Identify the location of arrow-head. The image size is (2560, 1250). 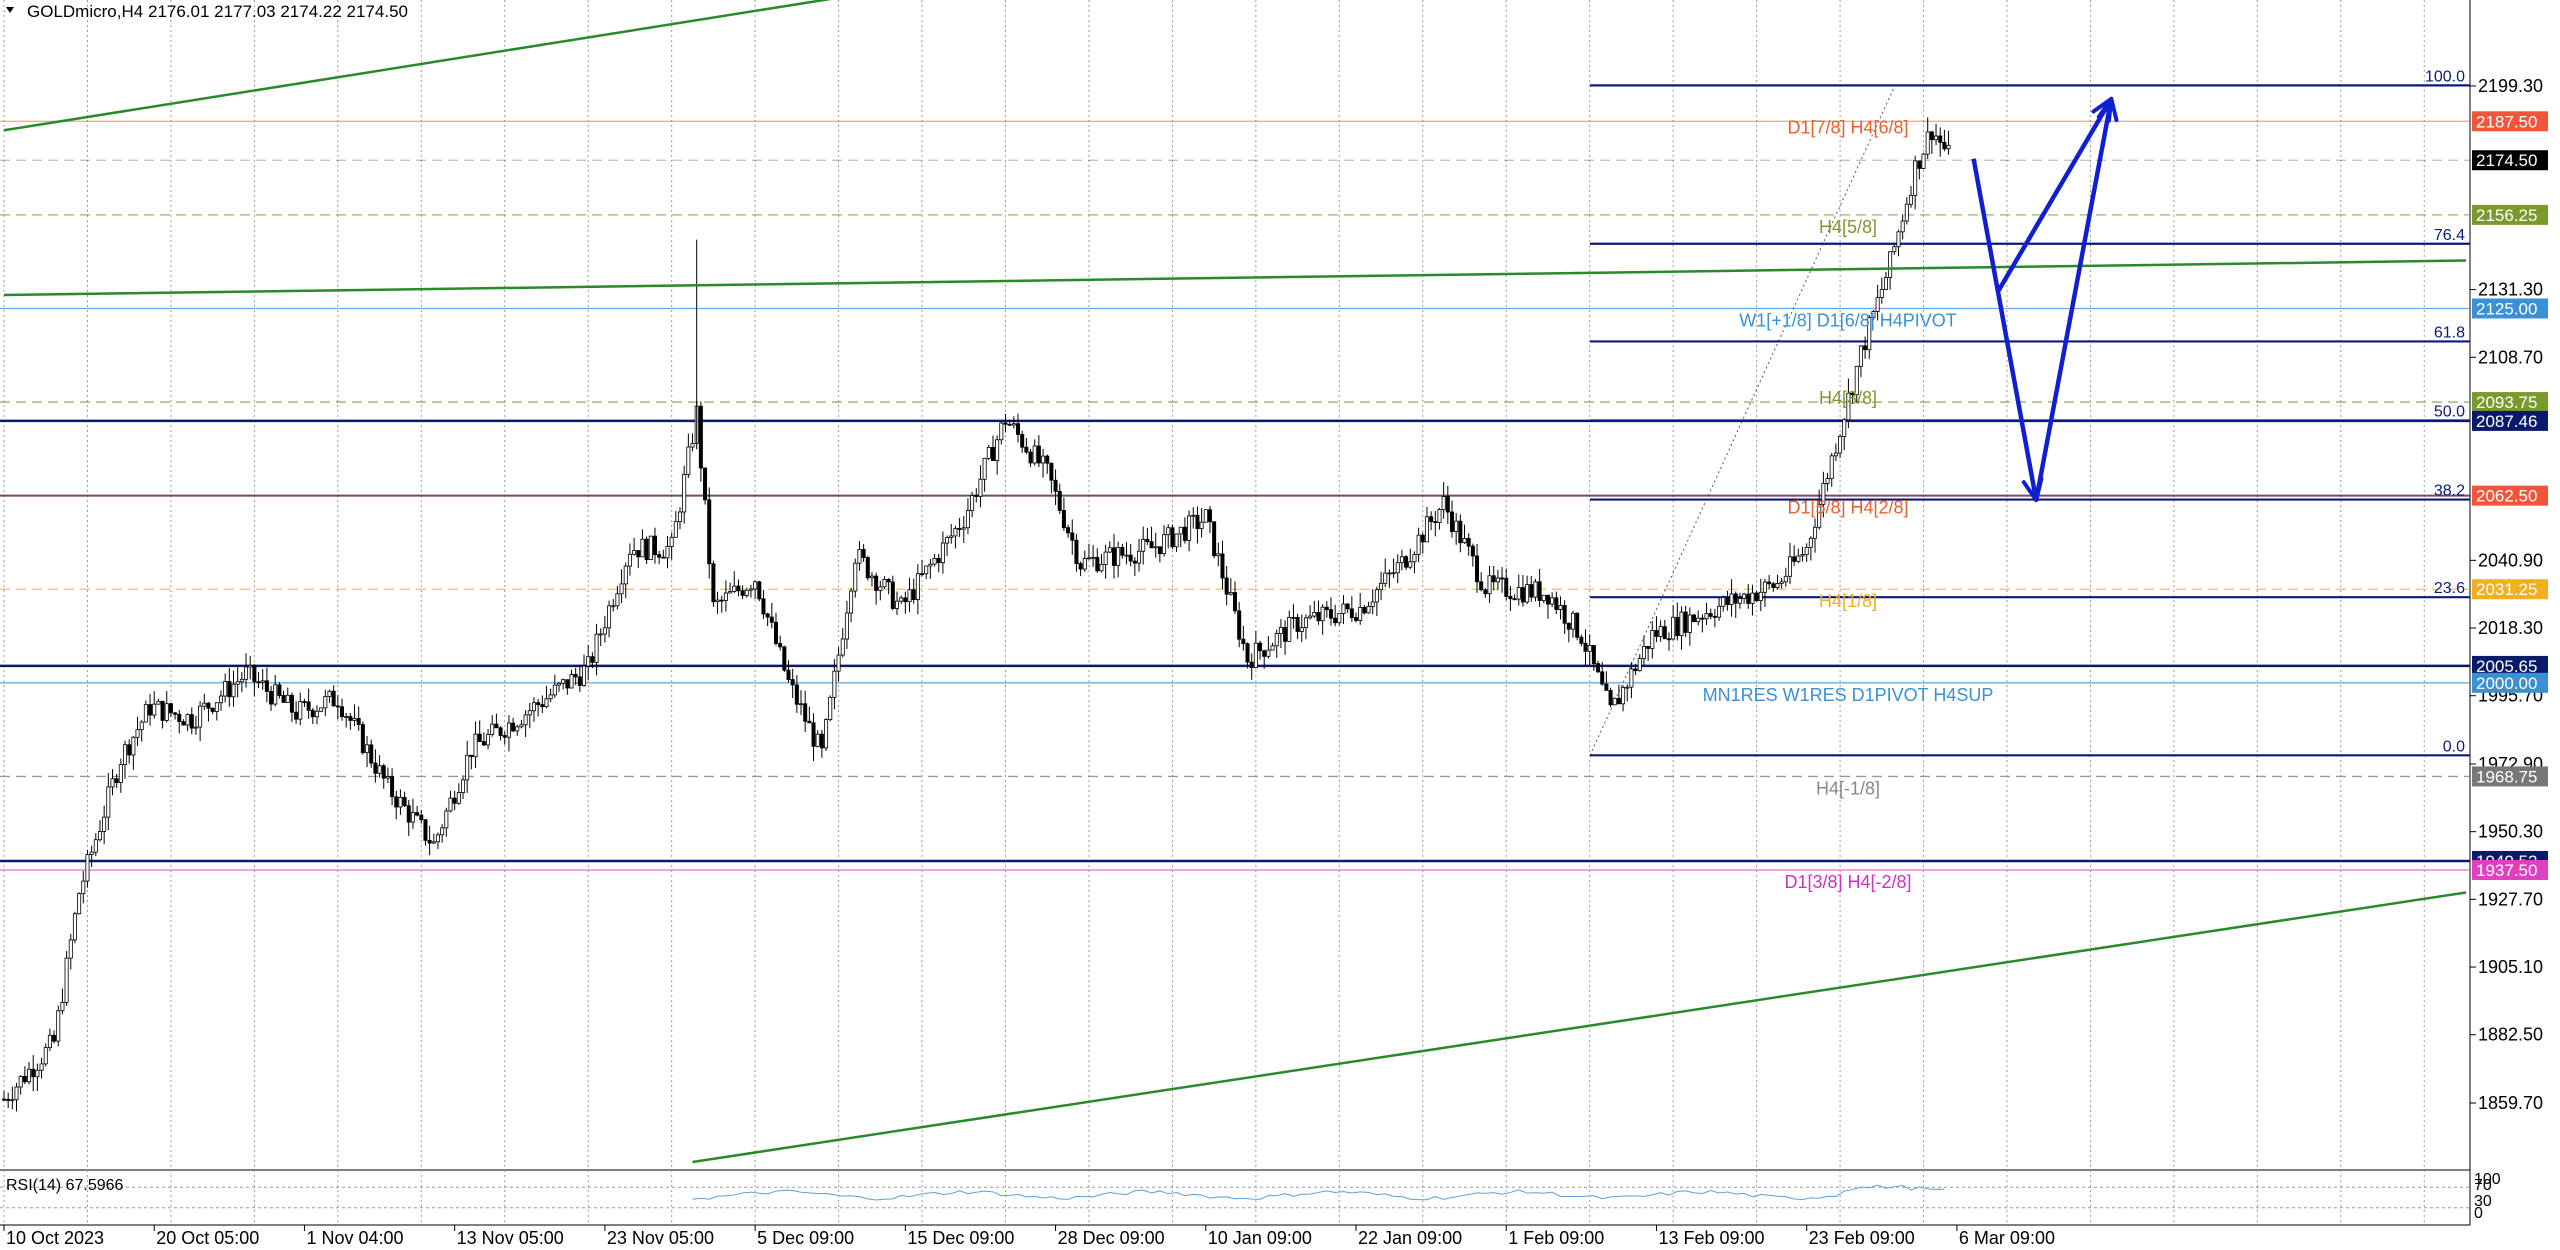
(2102, 109).